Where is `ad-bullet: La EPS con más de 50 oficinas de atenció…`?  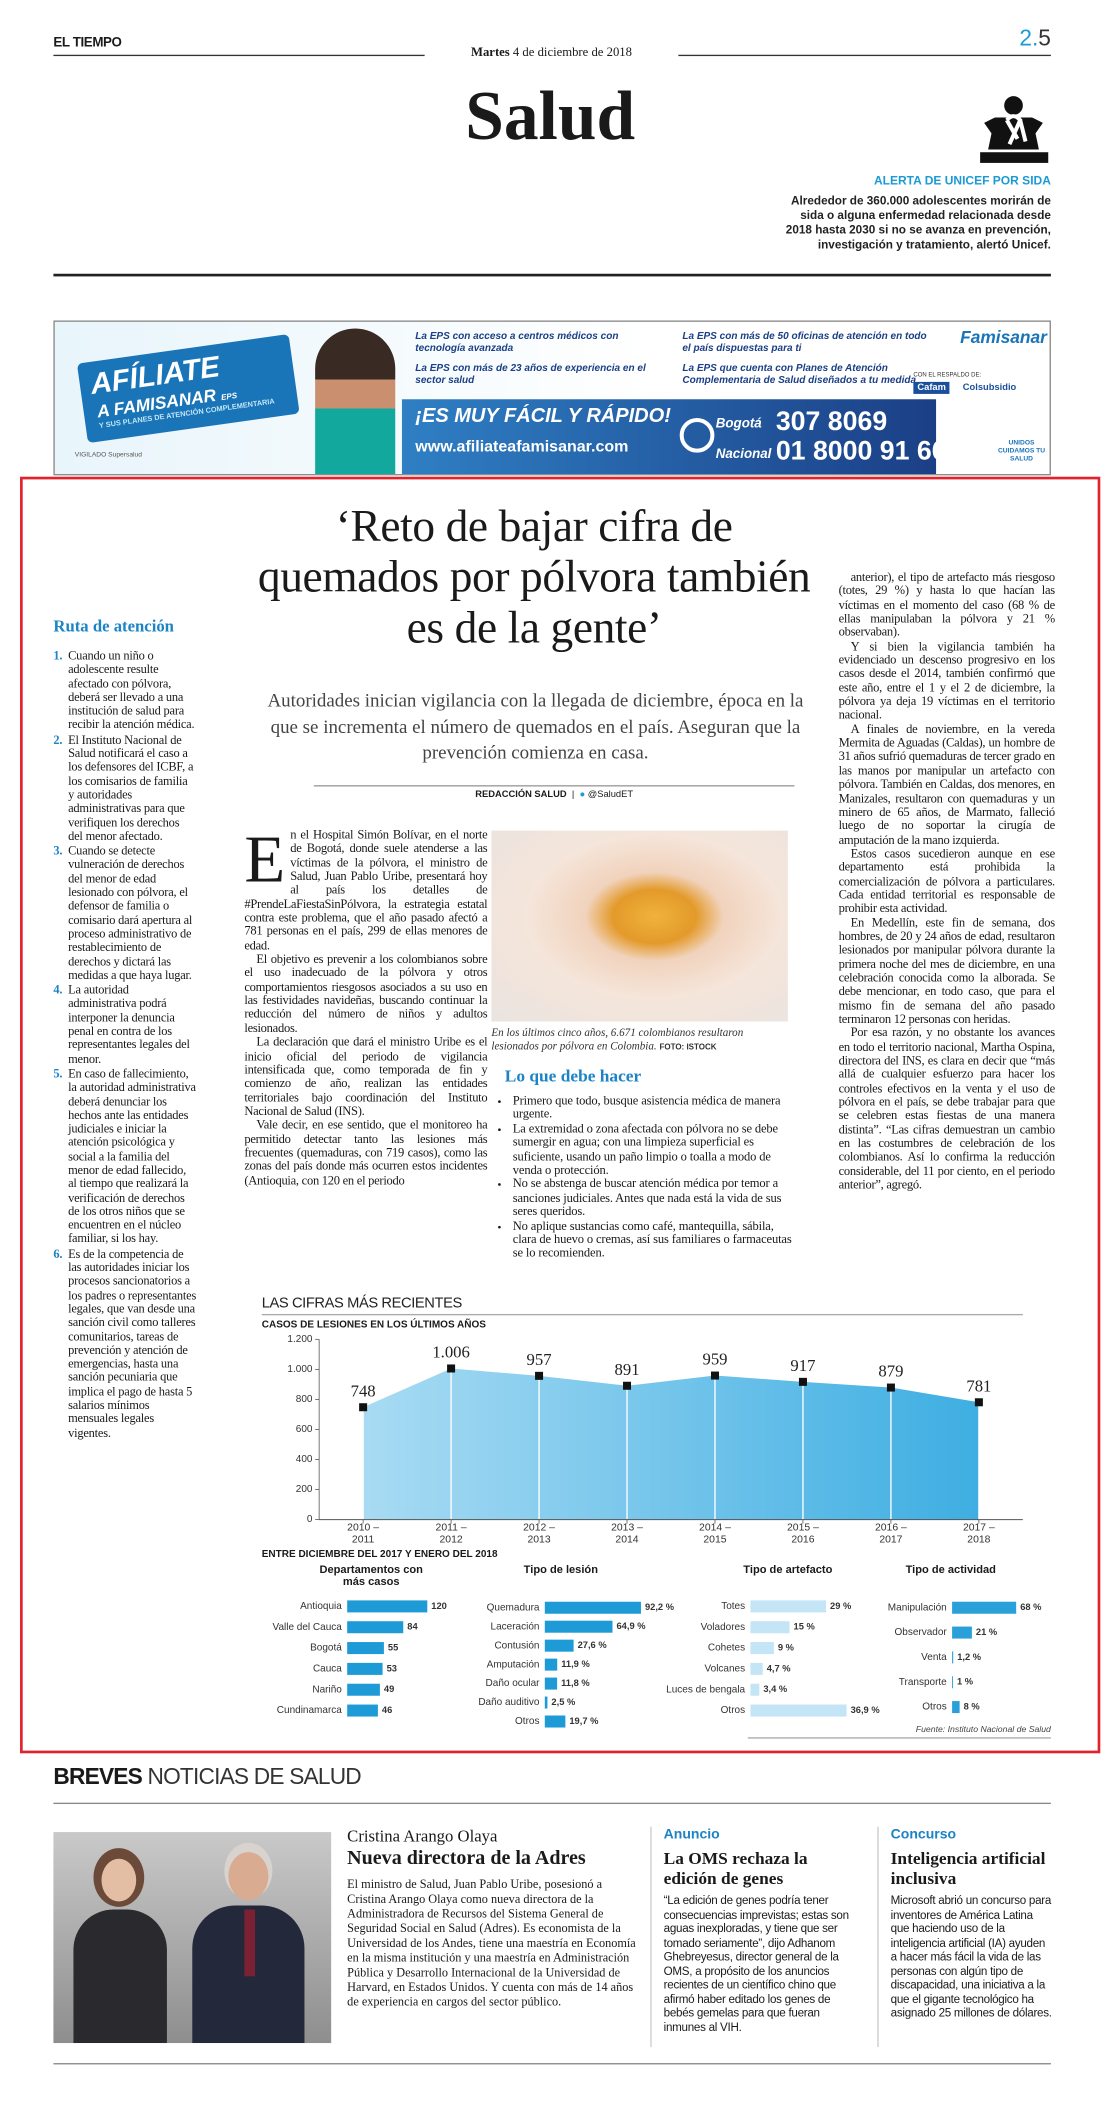
ad-bullet: La EPS con más de 50 oficinas de atenció… is located at coordinates (804, 341).